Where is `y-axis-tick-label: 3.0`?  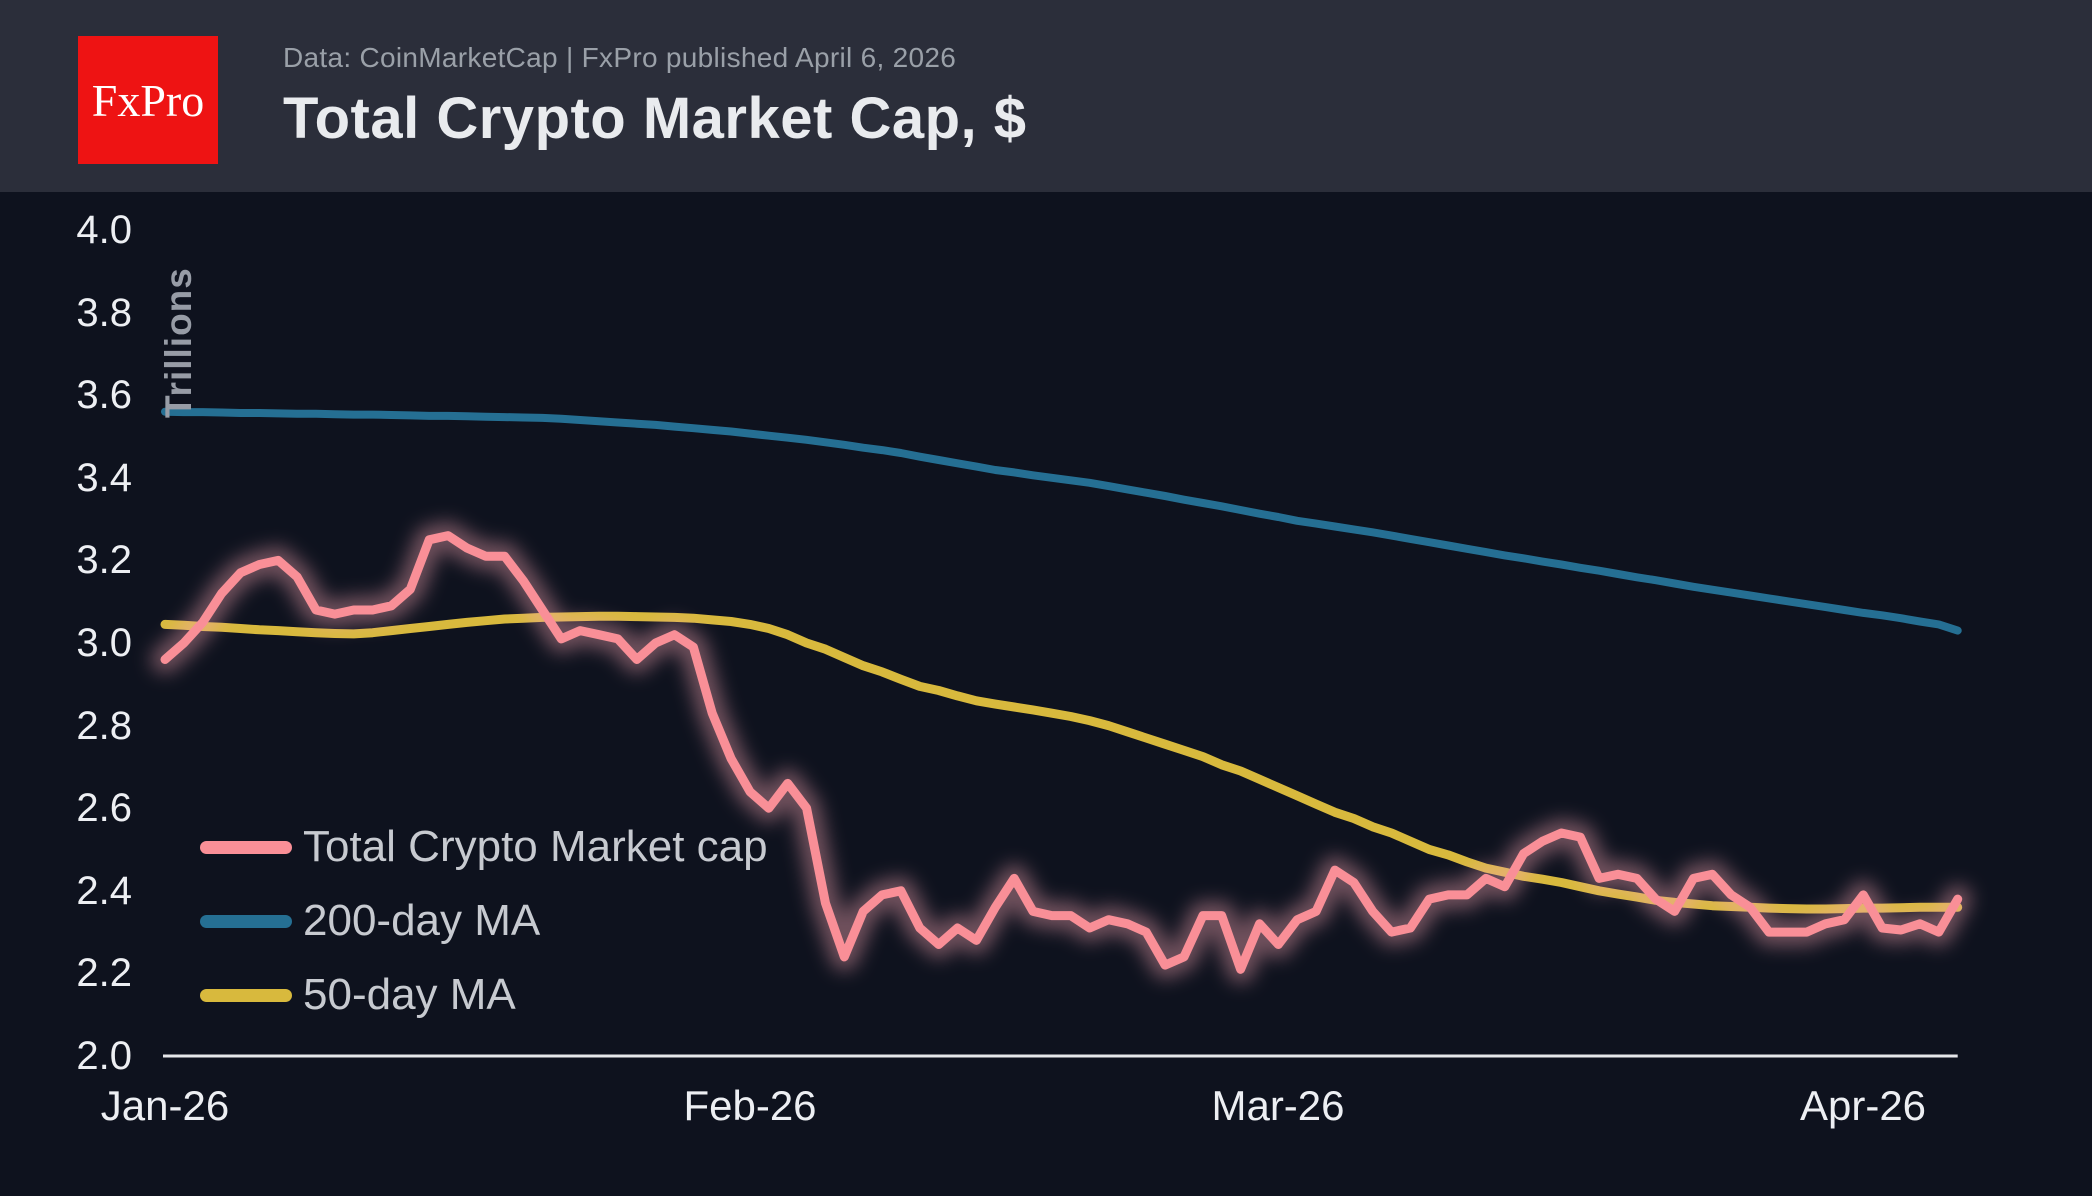 y-axis-tick-label: 3.0 is located at coordinates (104, 643).